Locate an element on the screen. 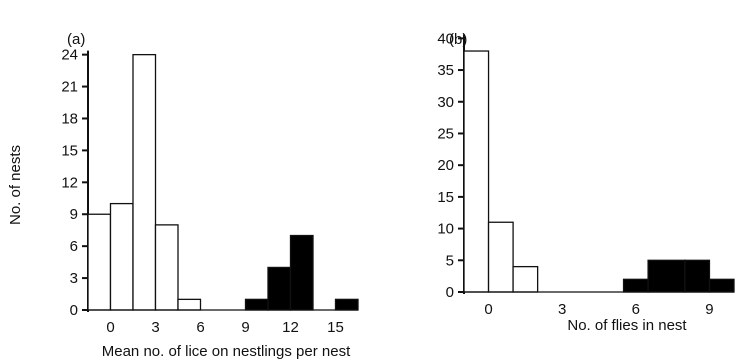  panel-a-y-tick-label: 0 is located at coordinates (74, 310).